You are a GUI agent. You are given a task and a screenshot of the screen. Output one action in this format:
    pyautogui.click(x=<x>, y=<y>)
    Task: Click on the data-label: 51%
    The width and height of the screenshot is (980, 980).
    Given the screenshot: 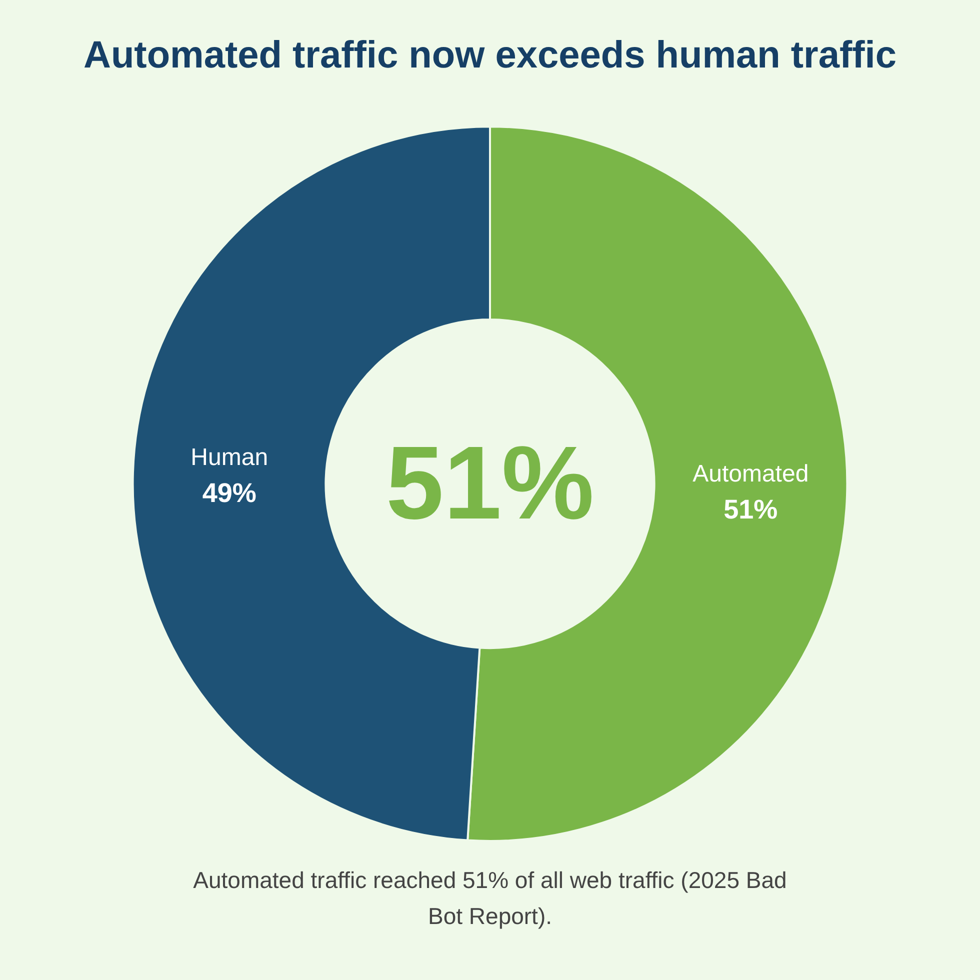 What is the action you would take?
    pyautogui.click(x=751, y=509)
    